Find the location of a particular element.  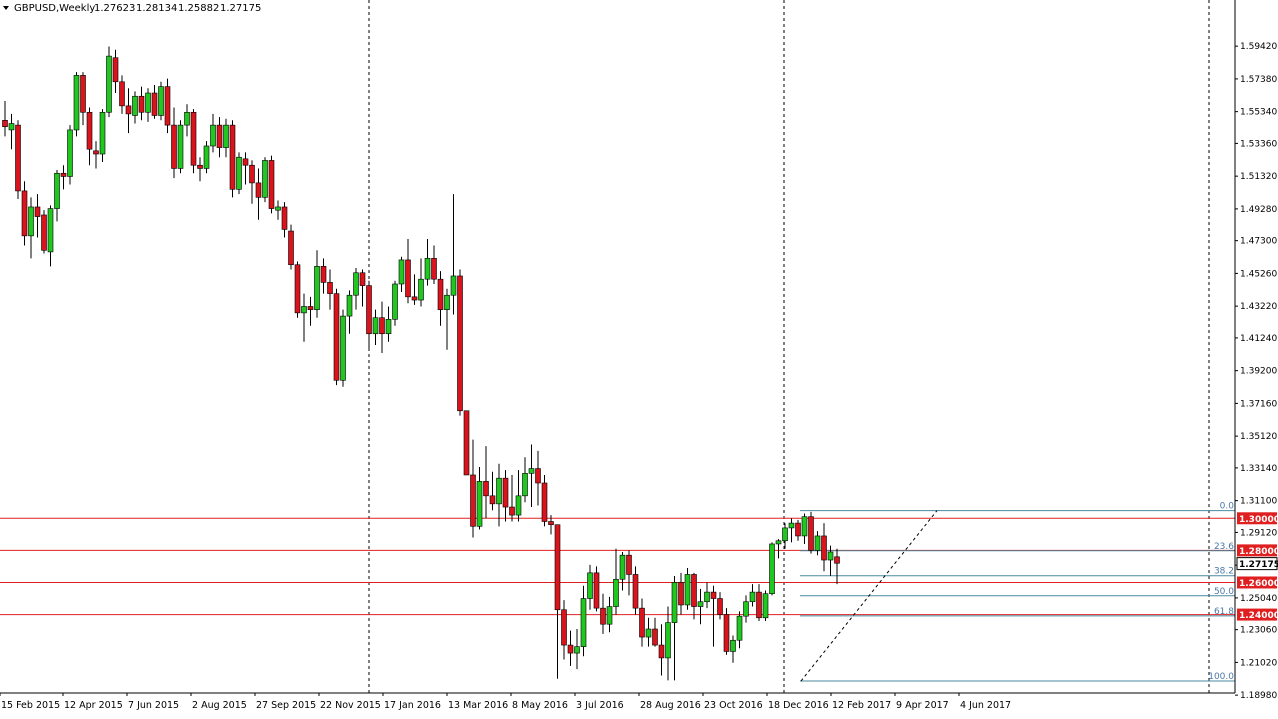

time-tick-label: 28 Aug 2016 is located at coordinates (670, 705).